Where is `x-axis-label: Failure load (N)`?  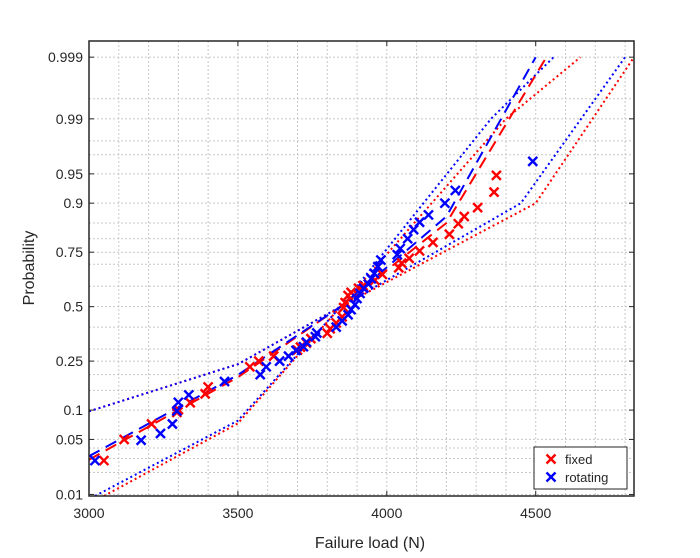
x-axis-label: Failure load (N) is located at coordinates (370, 543).